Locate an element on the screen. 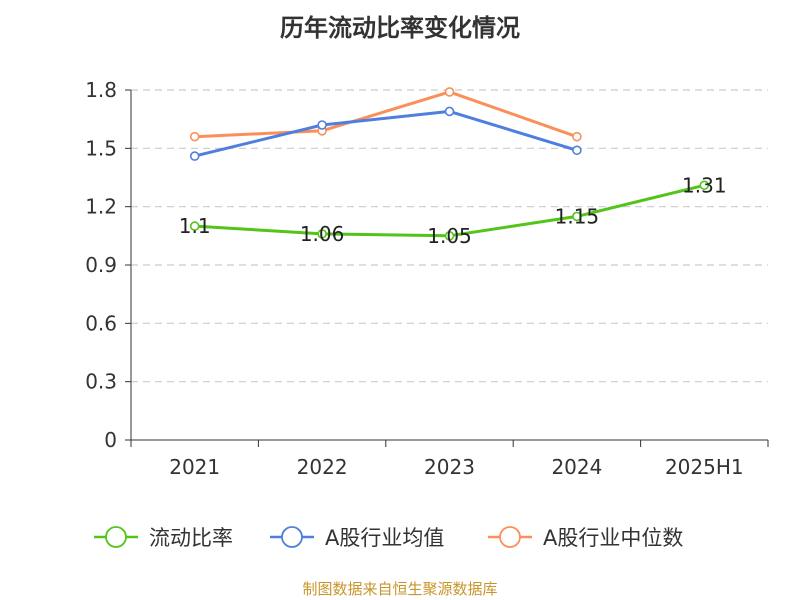 The height and width of the screenshot is (600, 800). data-label: 1.1 is located at coordinates (195, 226).